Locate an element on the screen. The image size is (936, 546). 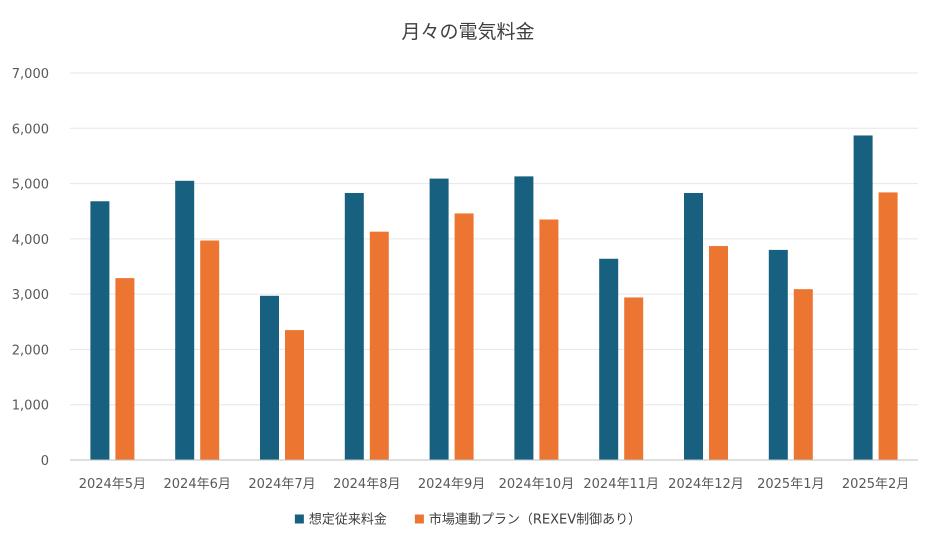
legend-label: 市場連動プラン（REXEV制御あり） is located at coordinates (535, 520).